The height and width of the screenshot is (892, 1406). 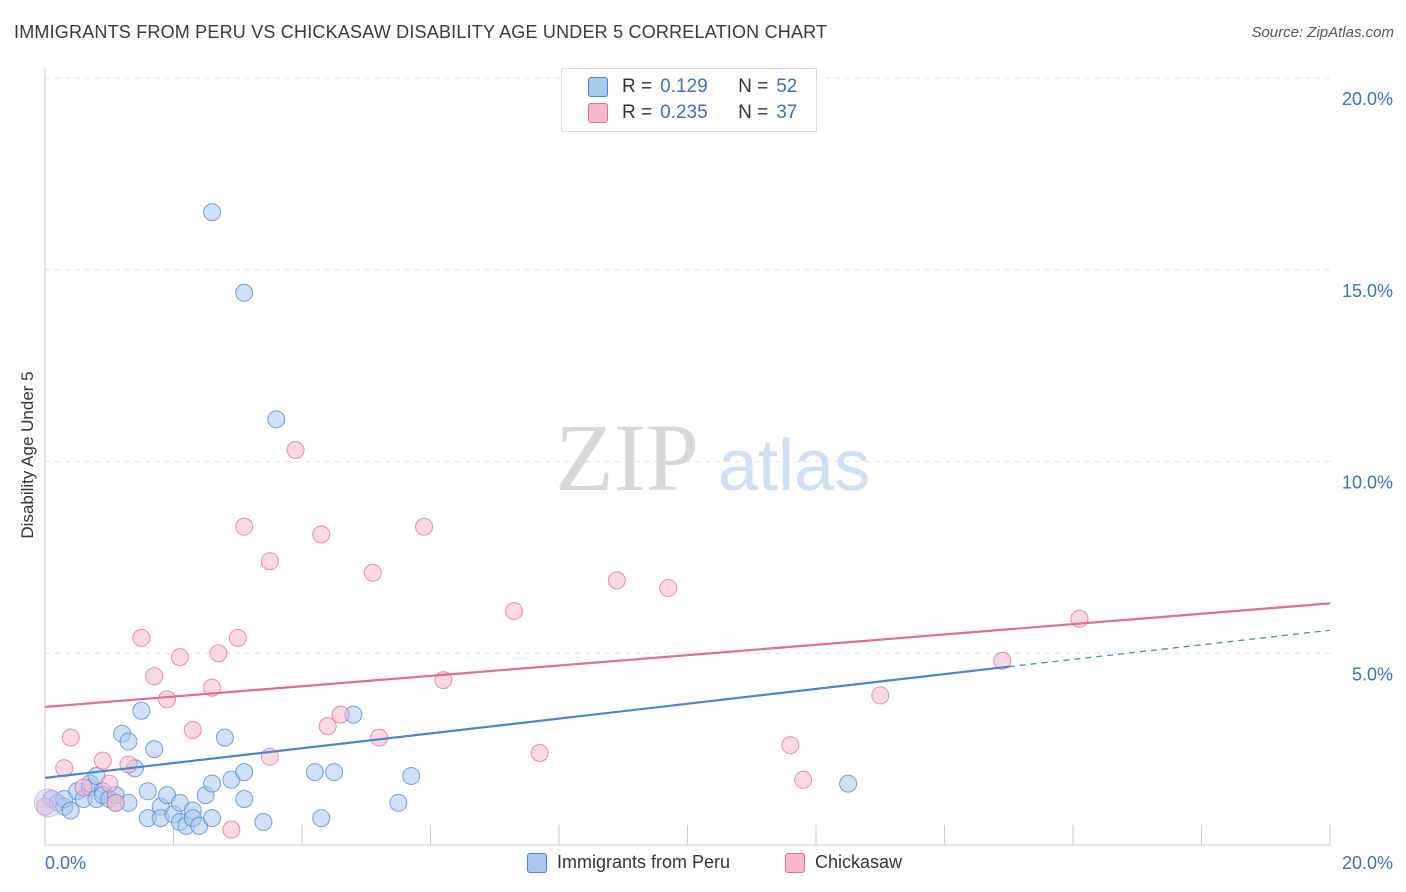 I want to click on bottom-legend-swatch-peru, so click(x=537, y=862).